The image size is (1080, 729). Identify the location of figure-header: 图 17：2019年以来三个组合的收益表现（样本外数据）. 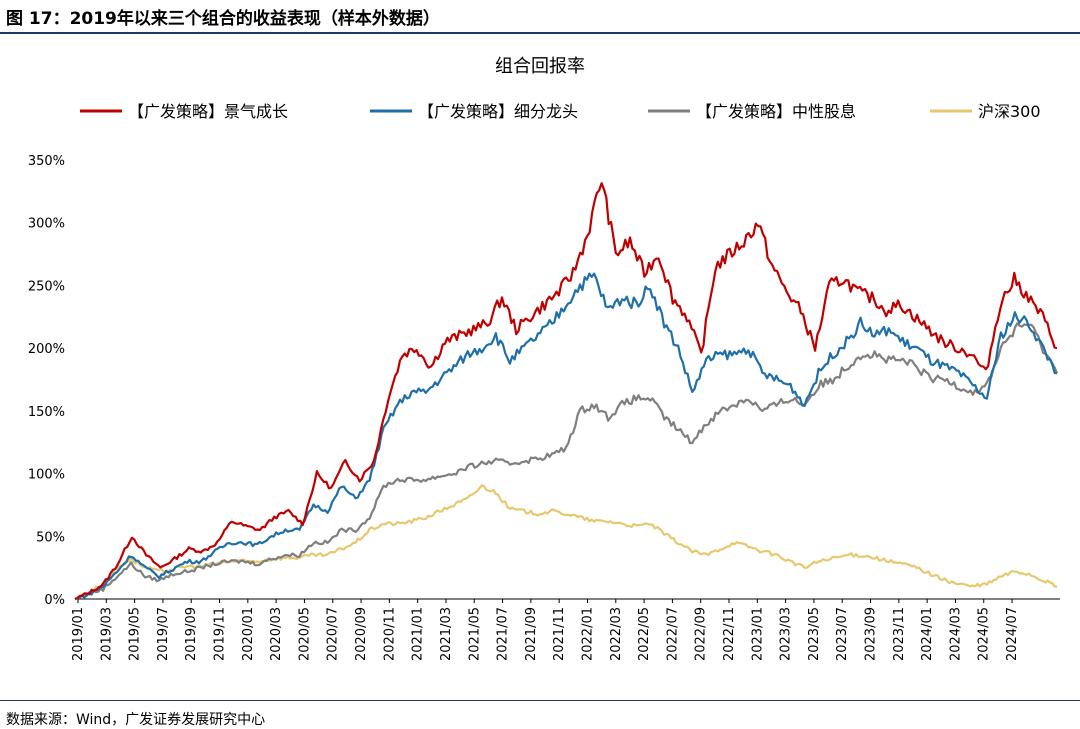
(540, 17).